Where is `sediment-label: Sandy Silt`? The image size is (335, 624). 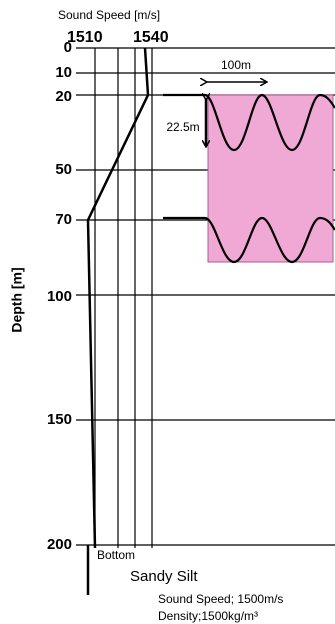 sediment-label: Sandy Silt is located at coordinates (164, 576).